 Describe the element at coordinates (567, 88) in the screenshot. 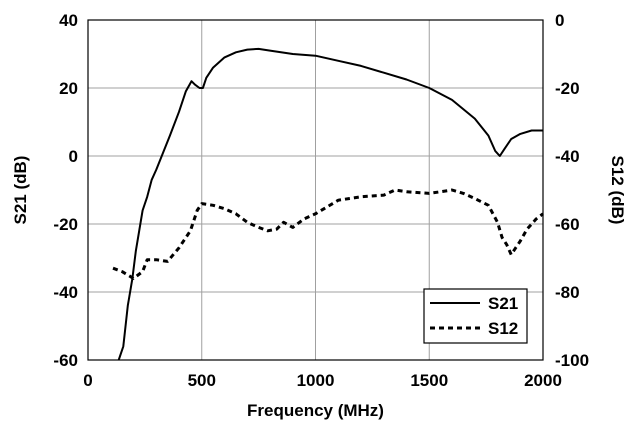

I see `y-right-tick-label: -20` at that location.